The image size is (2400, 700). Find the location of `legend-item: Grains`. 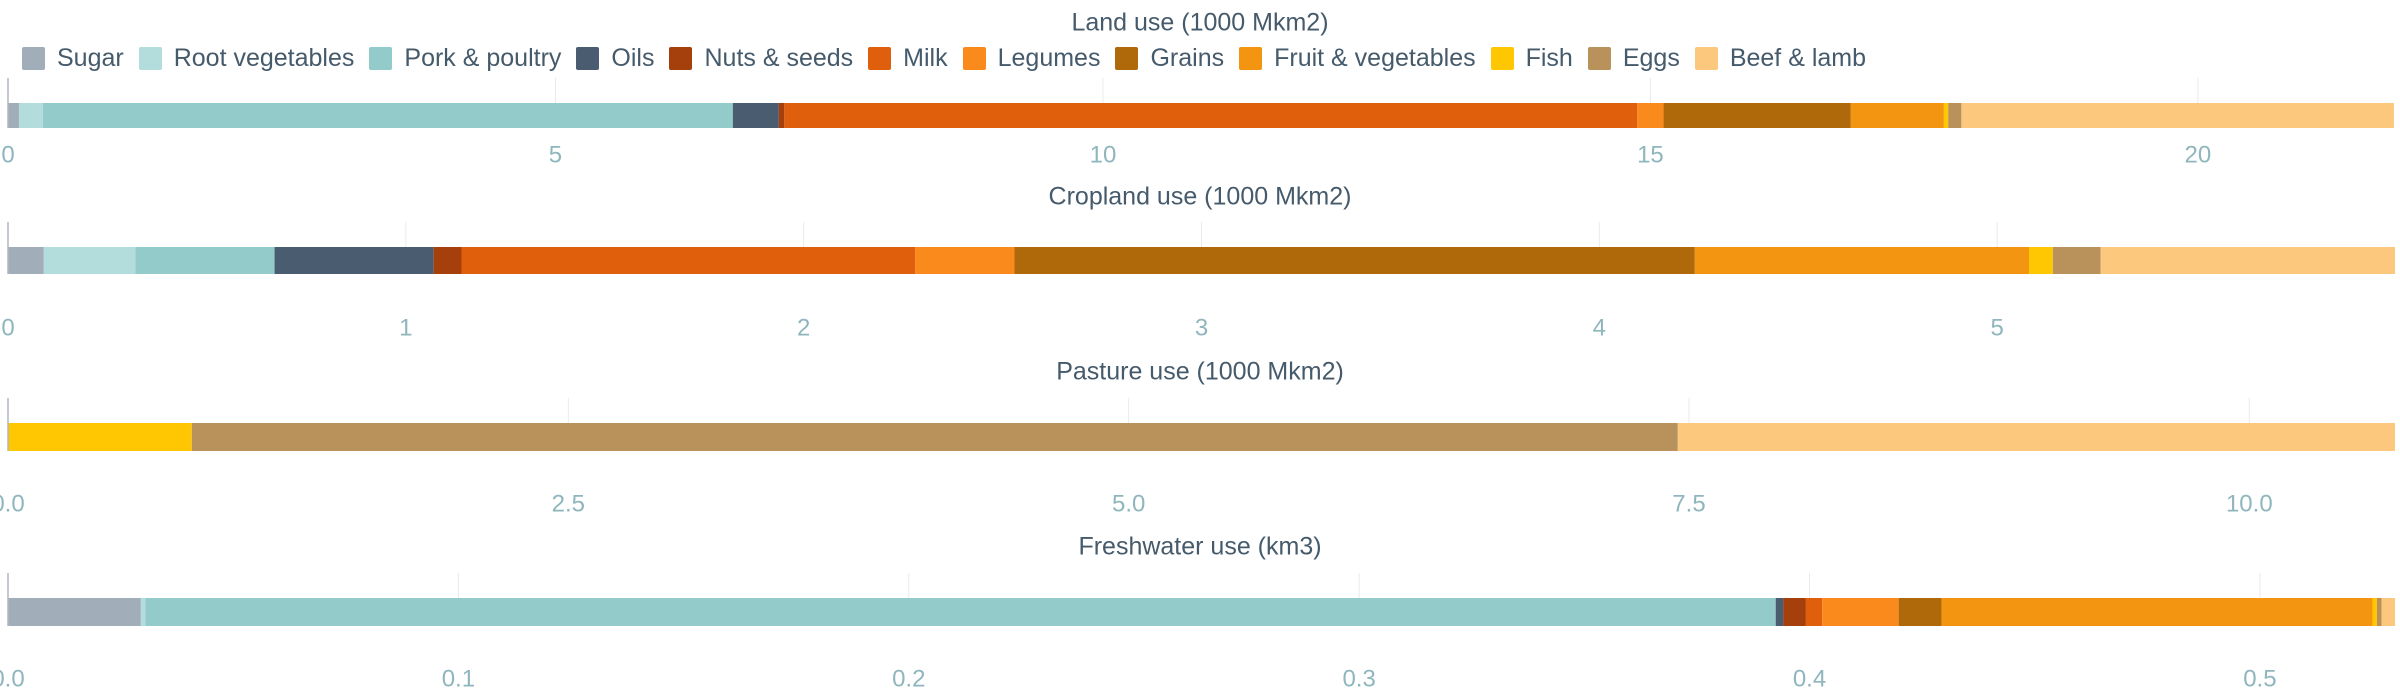

legend-item: Grains is located at coordinates (1169, 58).